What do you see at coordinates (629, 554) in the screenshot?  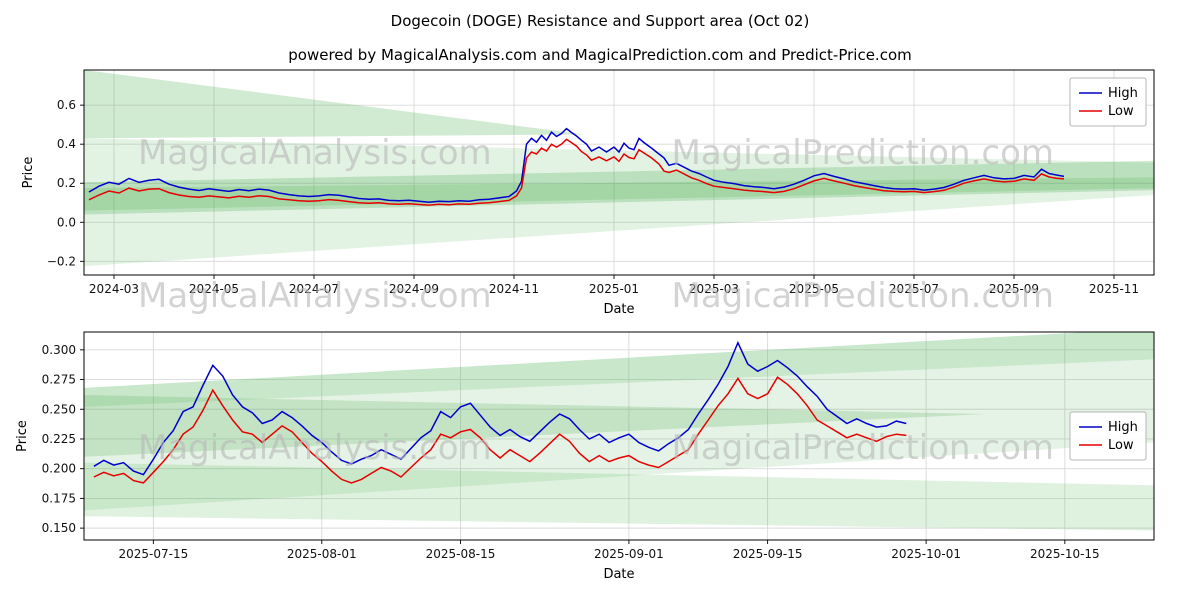 I see `x-tick-label: 2025-09-01` at bounding box center [629, 554].